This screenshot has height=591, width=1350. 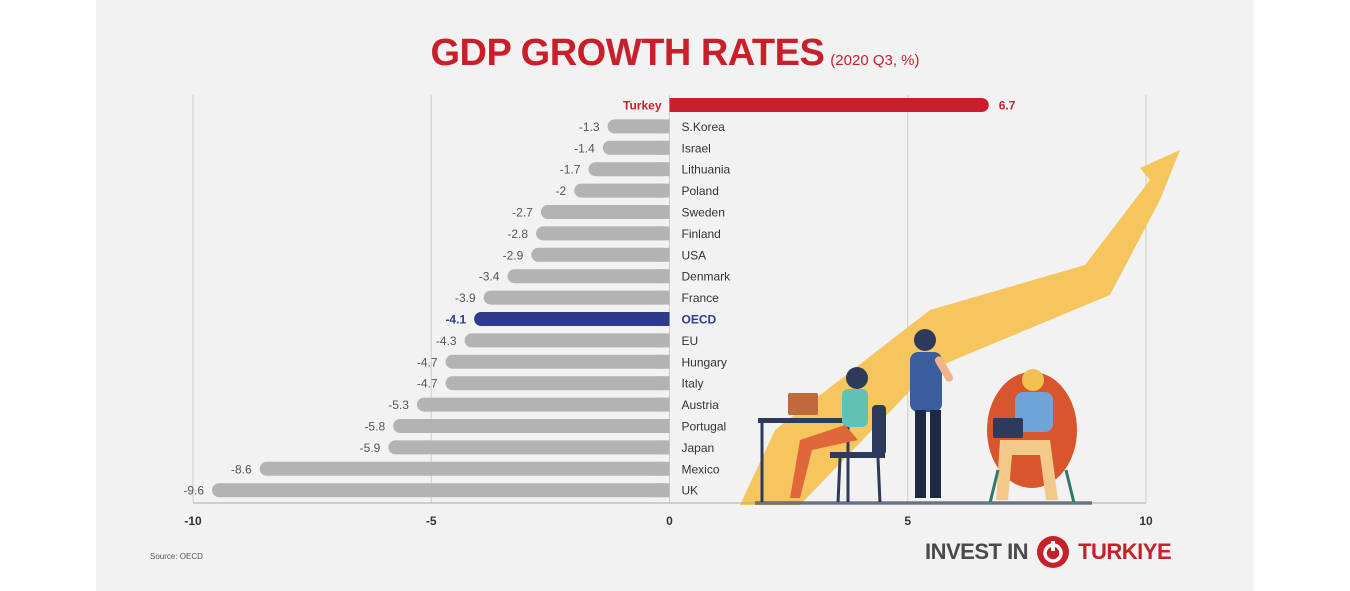 What do you see at coordinates (513, 255) in the screenshot?
I see `value-label: -2.9` at bounding box center [513, 255].